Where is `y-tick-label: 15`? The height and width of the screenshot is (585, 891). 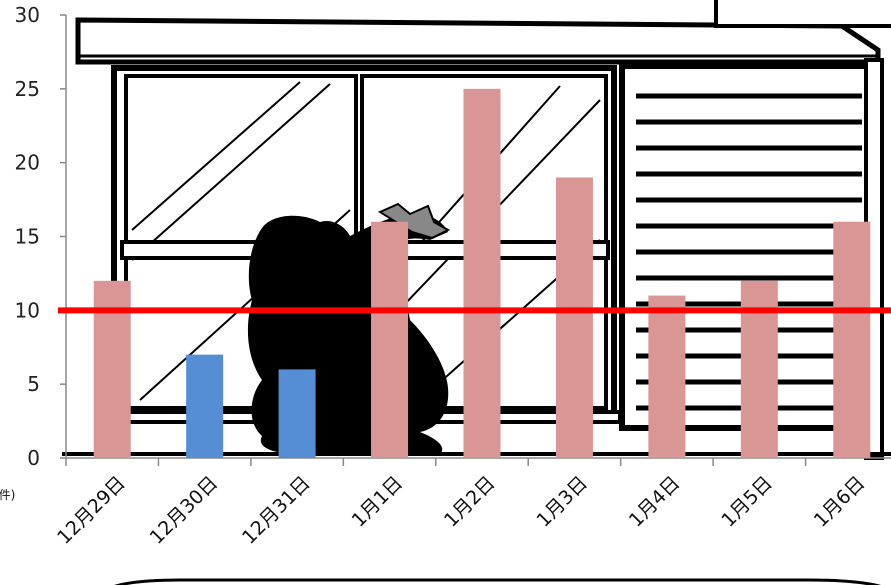 y-tick-label: 15 is located at coordinates (27, 237).